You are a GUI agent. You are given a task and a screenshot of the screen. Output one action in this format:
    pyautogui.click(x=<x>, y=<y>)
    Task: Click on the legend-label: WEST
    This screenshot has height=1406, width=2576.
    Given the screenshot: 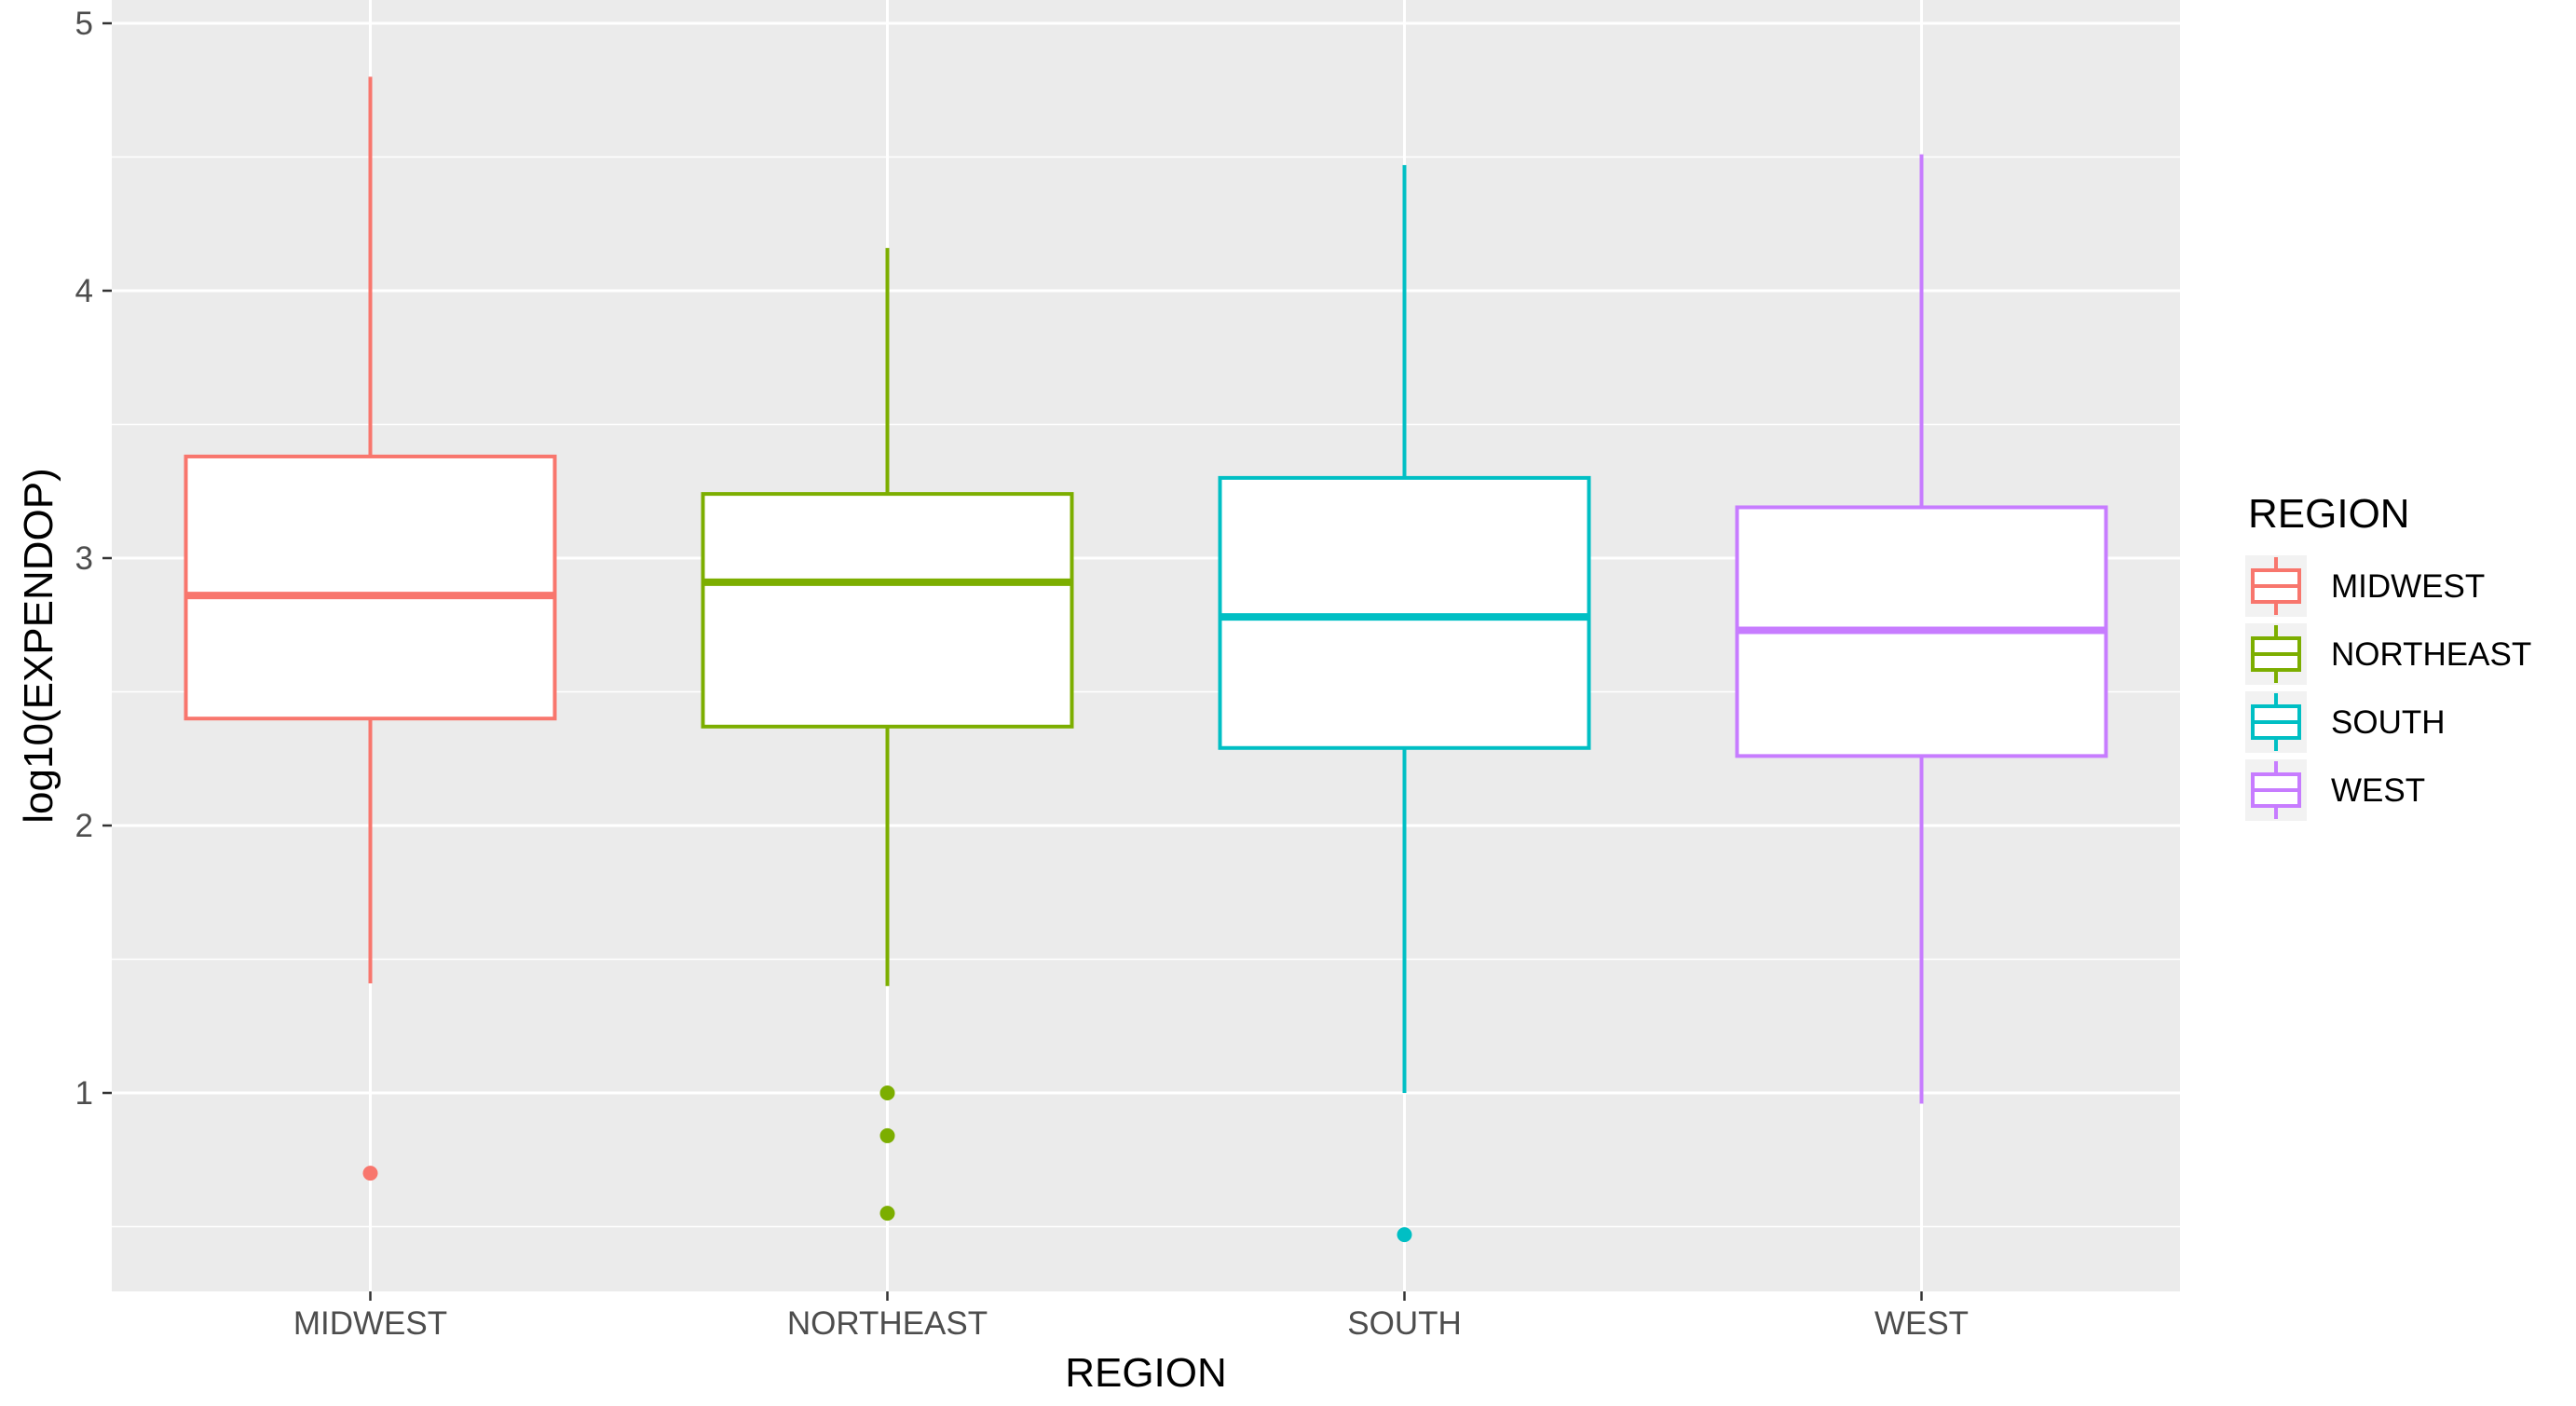 What is the action you would take?
    pyautogui.click(x=2378, y=790)
    